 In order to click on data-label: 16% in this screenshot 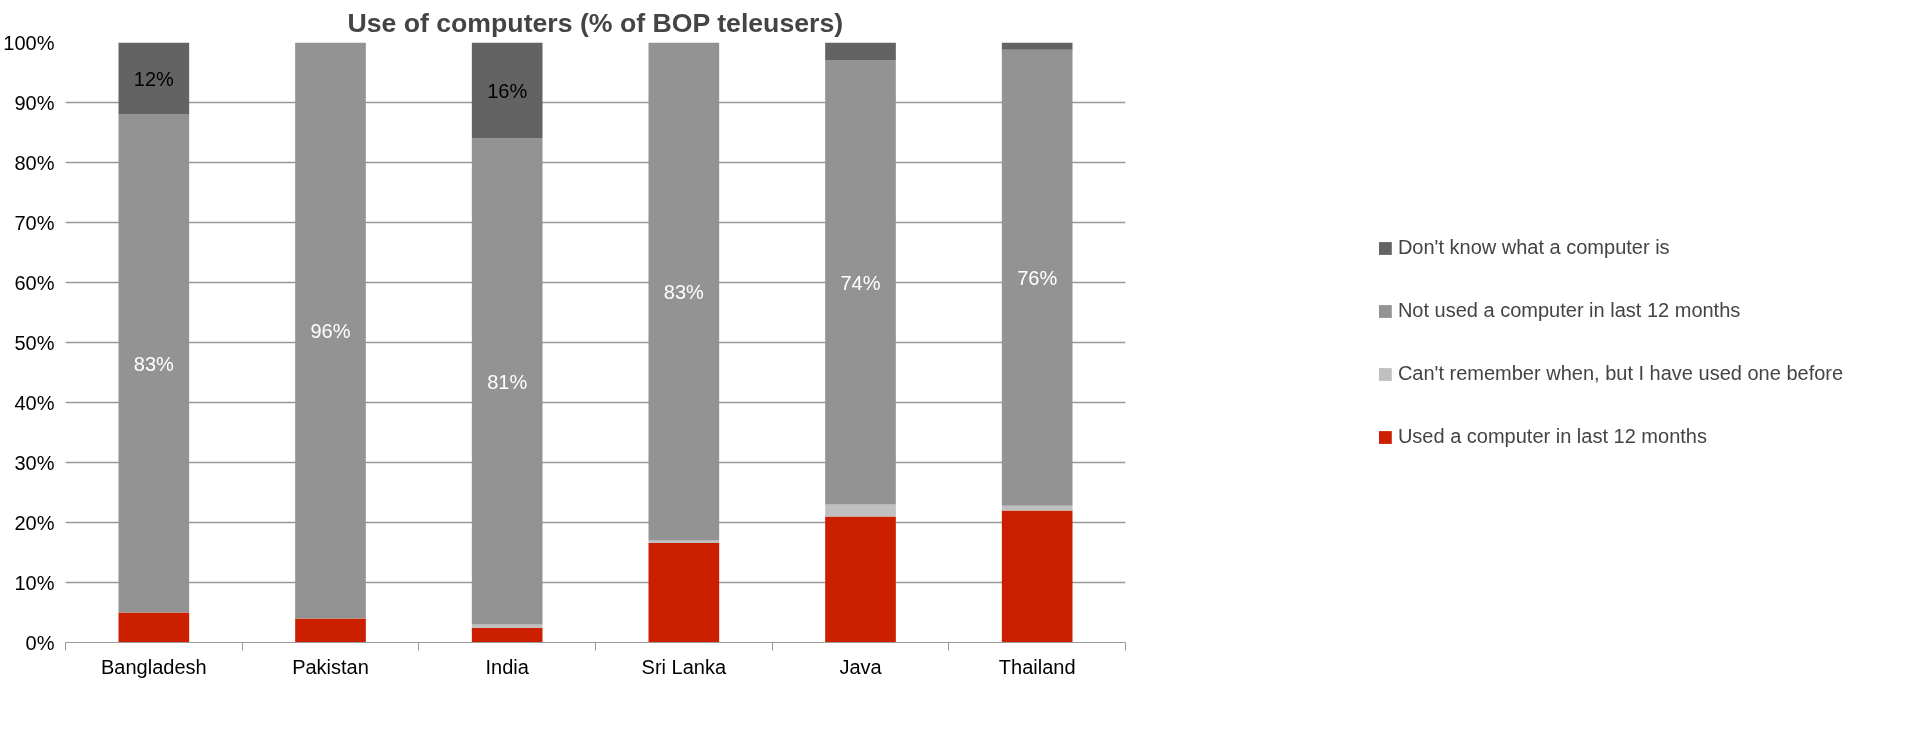, I will do `click(507, 90)`.